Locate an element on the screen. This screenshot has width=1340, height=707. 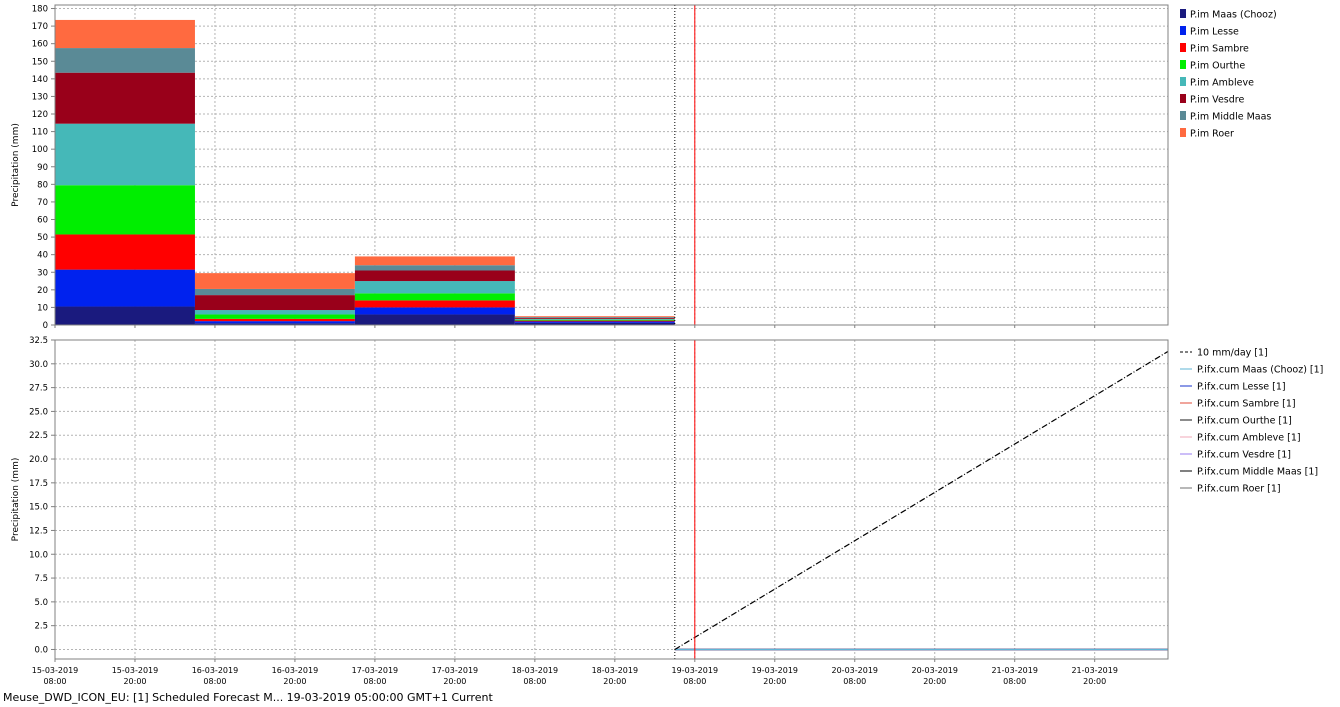
y-tick-label: 17.5 is located at coordinates (38, 484).